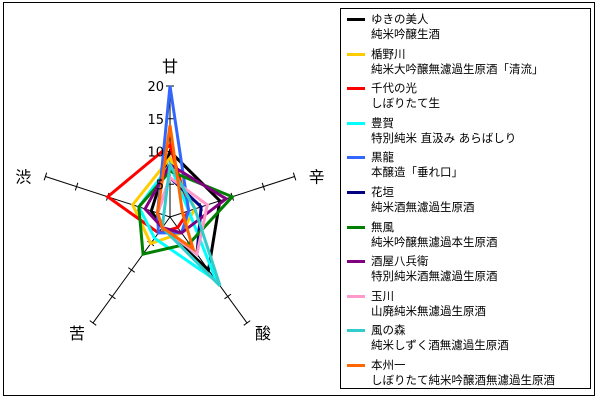  What do you see at coordinates (155, 120) in the screenshot?
I see `tick-label: 15` at bounding box center [155, 120].